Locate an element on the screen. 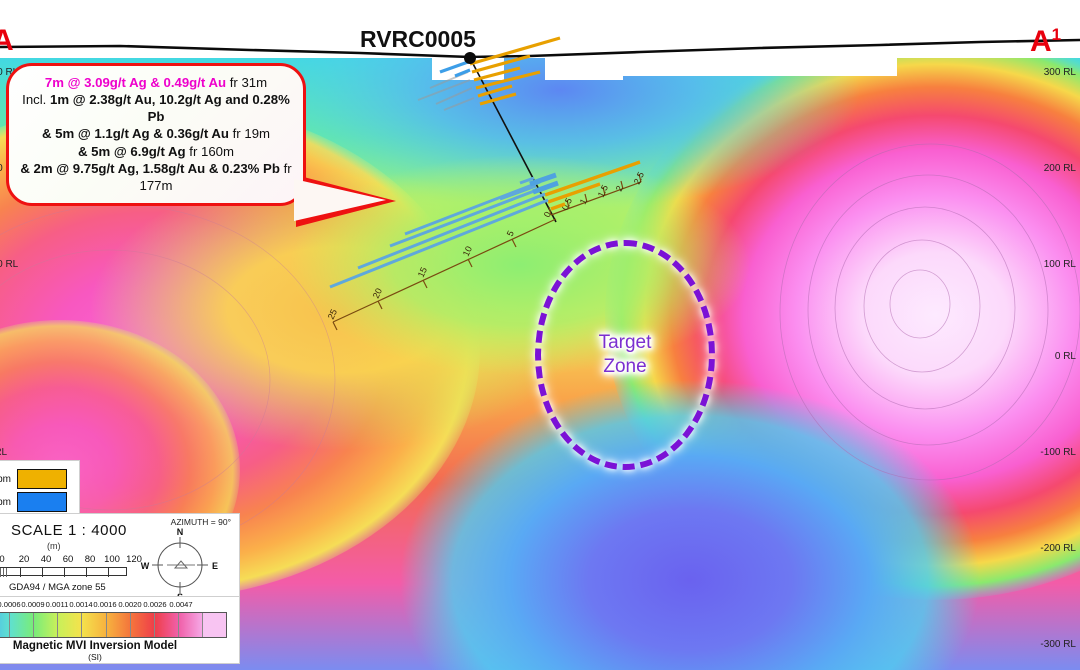 The width and height of the screenshot is (1080, 670). downhole-grade-tick-label: 0 0.5 1 1.5 2 2.5 is located at coordinates (594, 194).